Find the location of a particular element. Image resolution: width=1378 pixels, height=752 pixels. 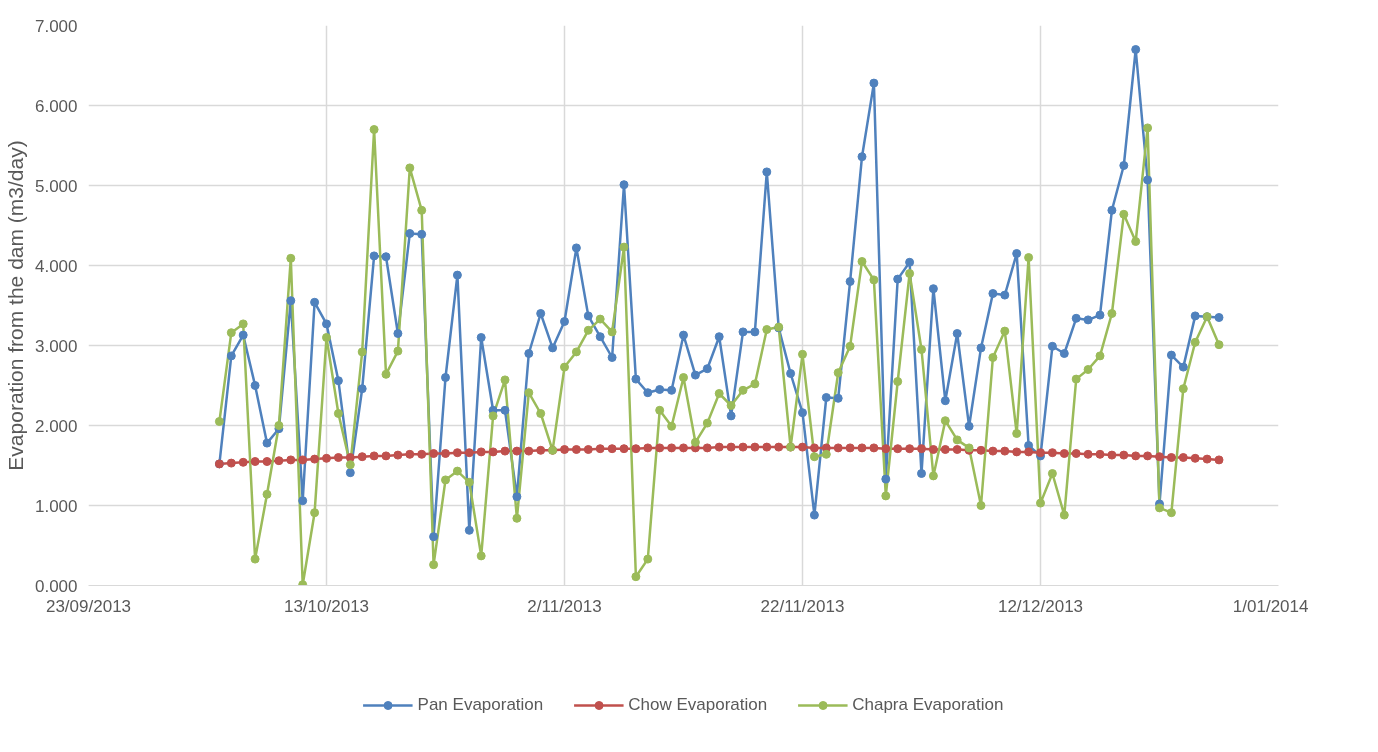

y-tick-label: 7.000 is located at coordinates (56, 26).